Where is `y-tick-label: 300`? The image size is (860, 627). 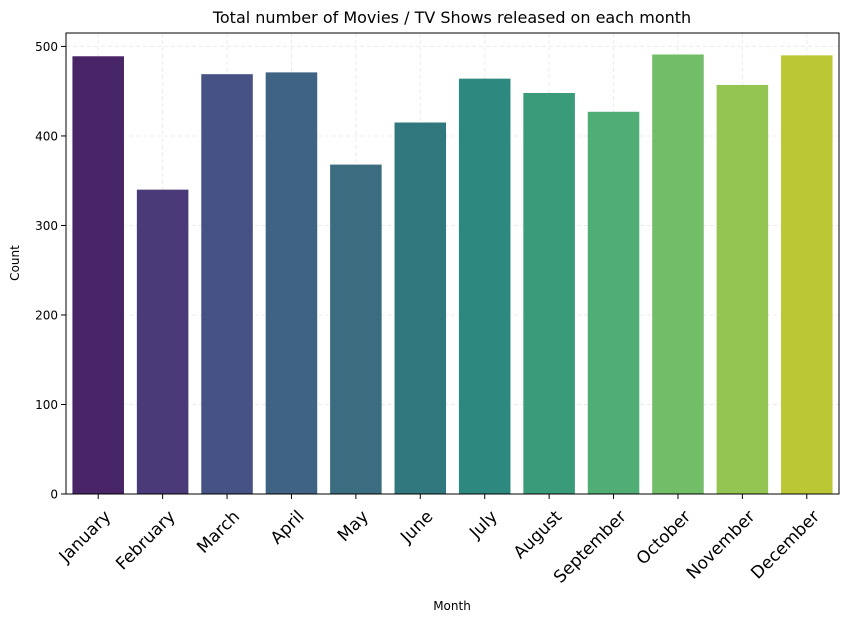 y-tick-label: 300 is located at coordinates (46, 226).